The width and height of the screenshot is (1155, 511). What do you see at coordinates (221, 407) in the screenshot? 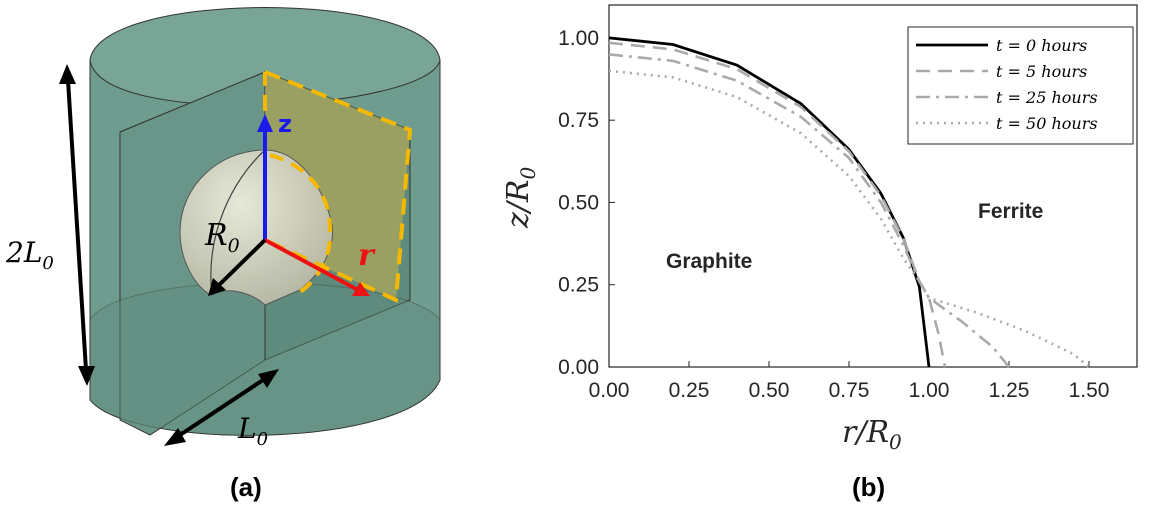
I see `base-radius-arrow` at bounding box center [221, 407].